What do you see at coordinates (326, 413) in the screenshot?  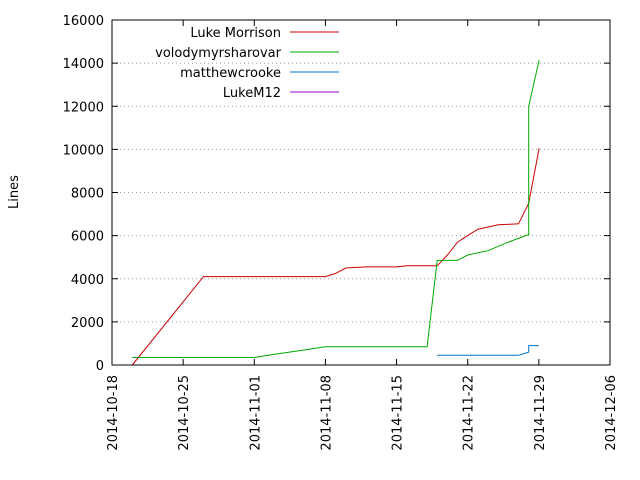 I see `x-tick-label: 2014-11-08` at bounding box center [326, 413].